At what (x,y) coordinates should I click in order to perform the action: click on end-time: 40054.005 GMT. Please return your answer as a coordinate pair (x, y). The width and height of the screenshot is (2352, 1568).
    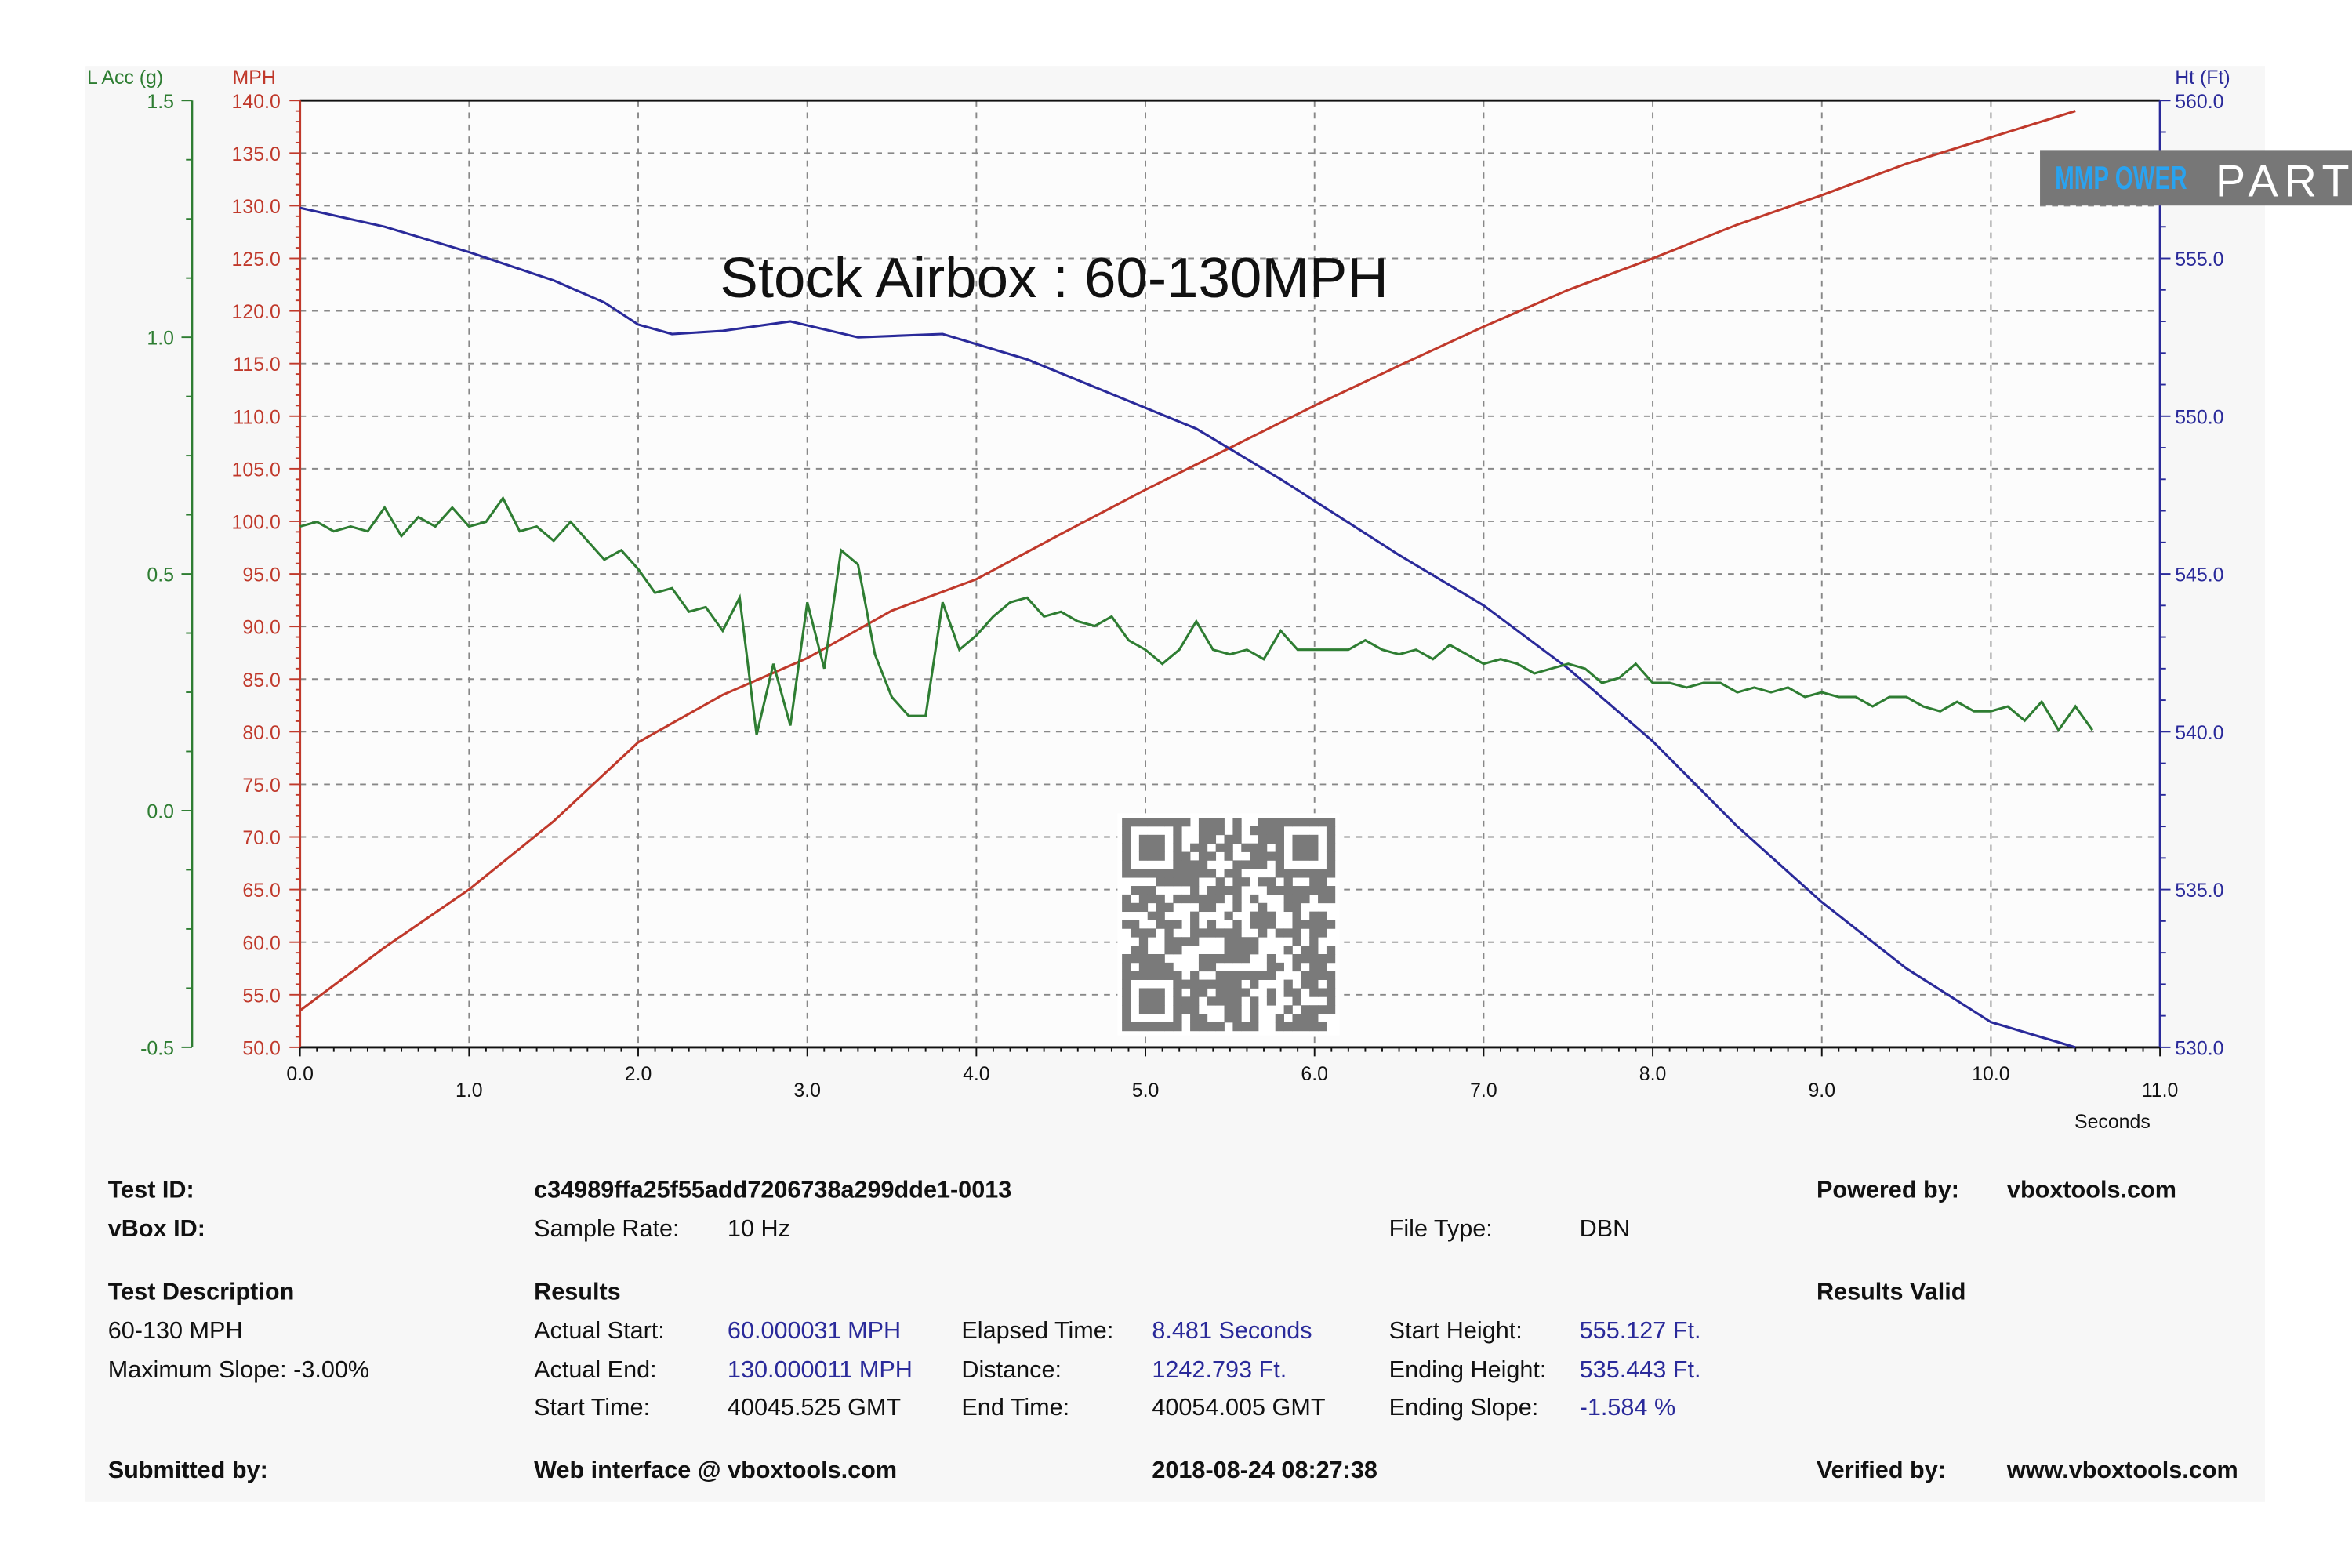
    Looking at the image, I should click on (1238, 1407).